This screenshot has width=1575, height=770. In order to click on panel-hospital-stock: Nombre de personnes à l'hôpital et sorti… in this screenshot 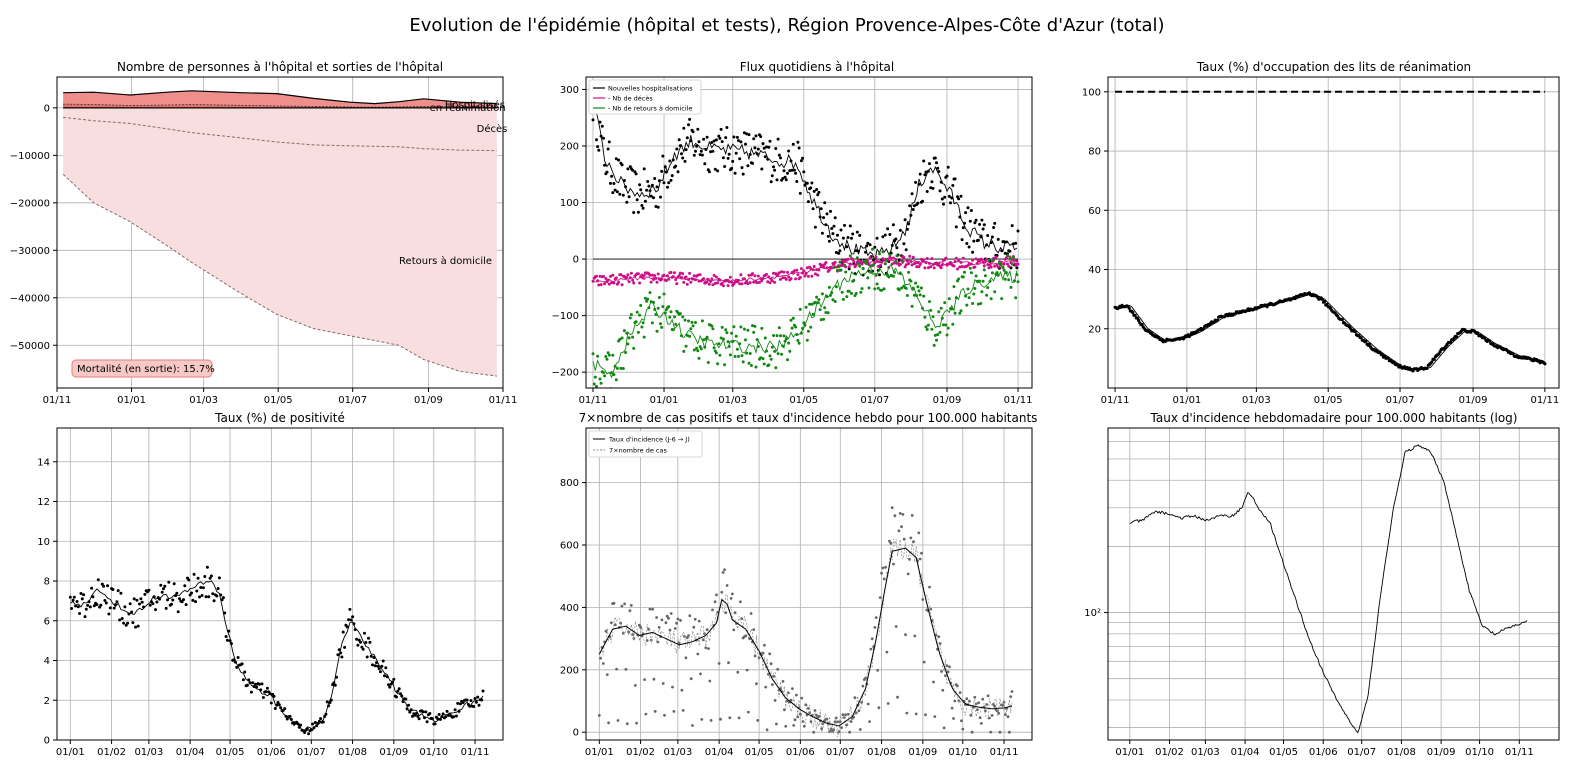, I will do `click(264, 233)`.